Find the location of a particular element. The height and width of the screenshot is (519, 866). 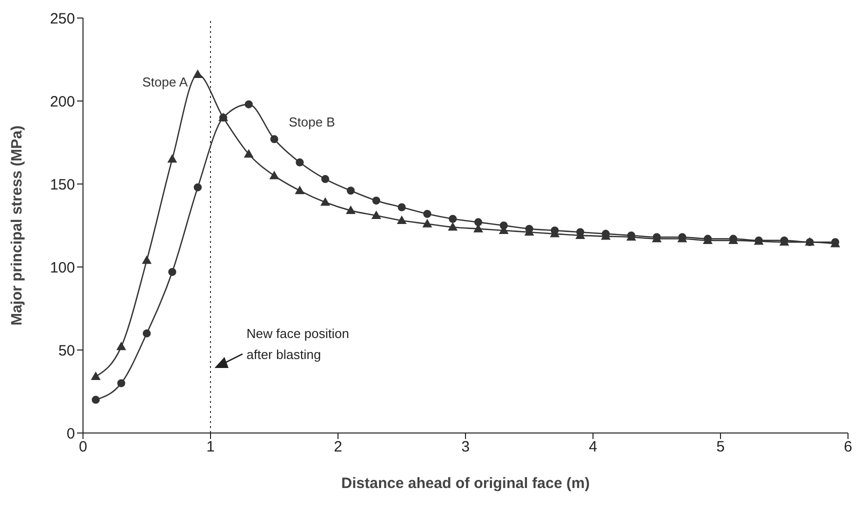

x-tick-label: 5 is located at coordinates (720, 447).